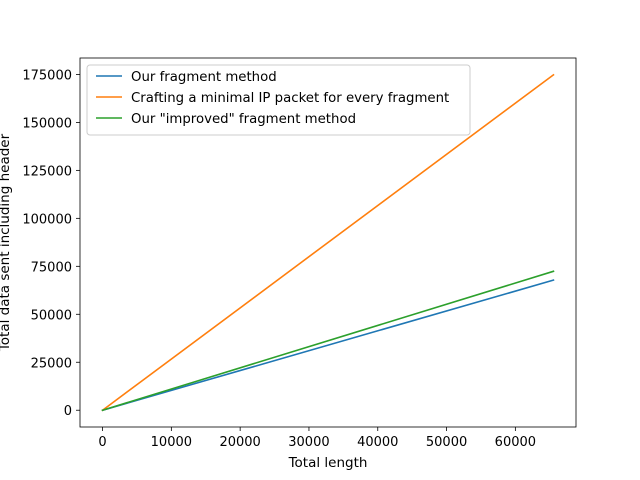 The width and height of the screenshot is (640, 480). What do you see at coordinates (51, 267) in the screenshot?
I see `y-tick-label: 75000` at bounding box center [51, 267].